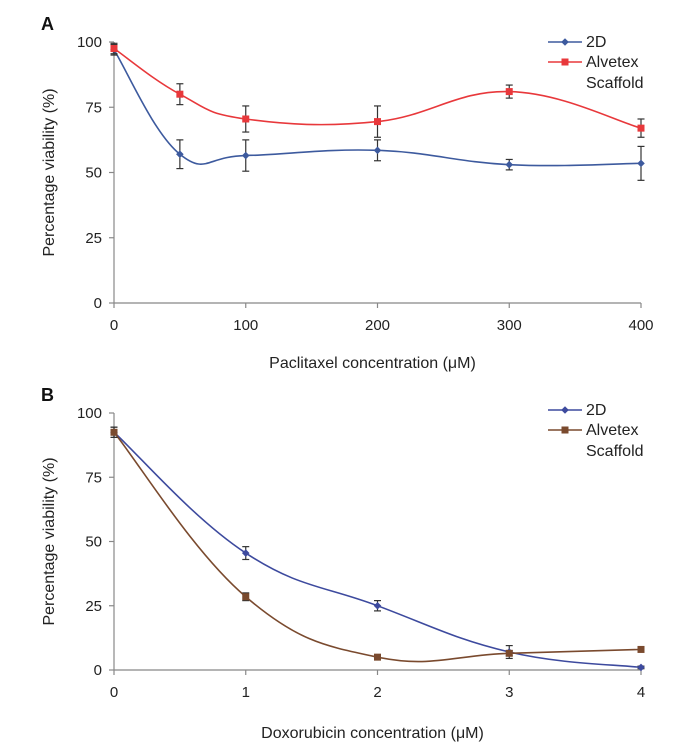 This screenshot has height=756, width=700. What do you see at coordinates (641, 692) in the screenshot?
I see `x-tick-label: 4` at bounding box center [641, 692].